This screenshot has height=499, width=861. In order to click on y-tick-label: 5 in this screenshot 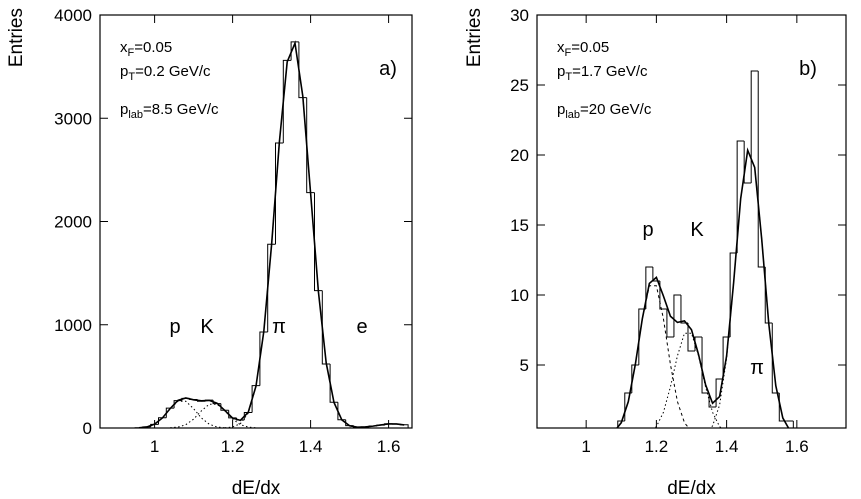, I will do `click(524, 365)`.